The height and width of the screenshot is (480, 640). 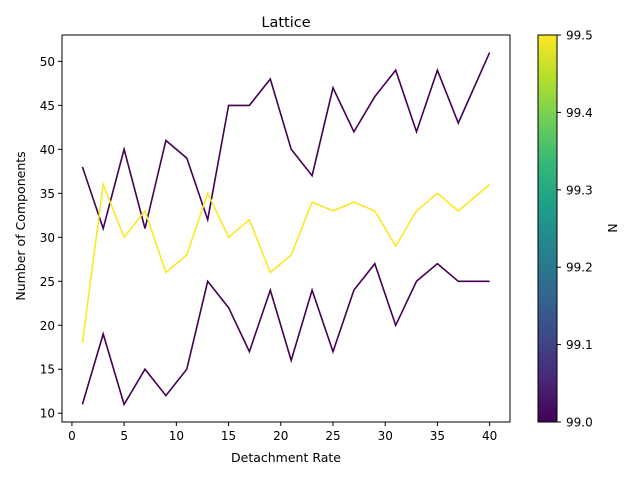 What do you see at coordinates (565, 229) in the screenshot?
I see `colorbar: 99.0 99.1 99.2 99.3 99.4 99.5` at bounding box center [565, 229].